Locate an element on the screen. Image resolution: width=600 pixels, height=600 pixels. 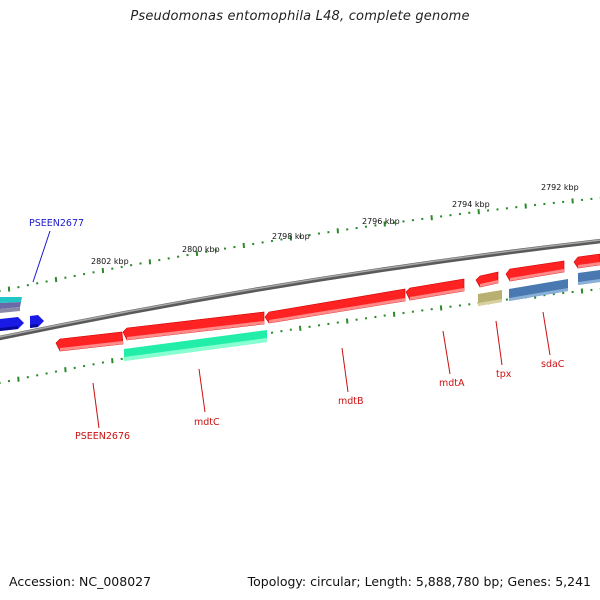
tick-label-2800: 2800 kbp is located at coordinates (201, 249).